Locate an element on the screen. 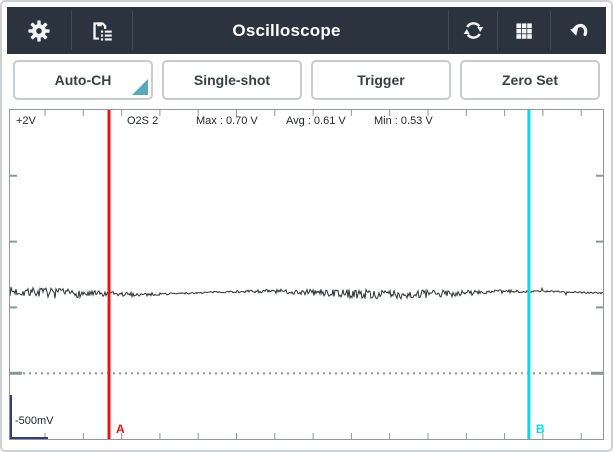  grid-view-button is located at coordinates (524, 30).